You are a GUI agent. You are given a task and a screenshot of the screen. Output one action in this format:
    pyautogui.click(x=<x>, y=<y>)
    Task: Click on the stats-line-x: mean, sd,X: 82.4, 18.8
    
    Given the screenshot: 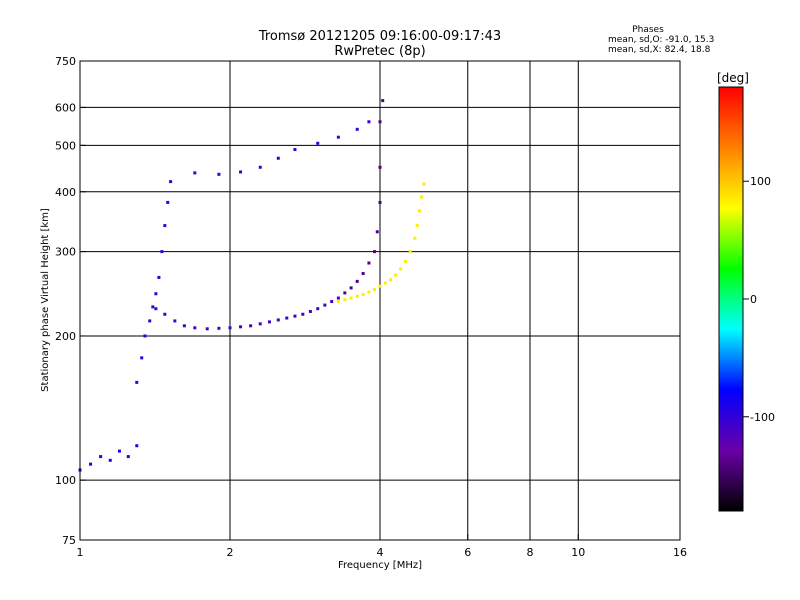 What is the action you would take?
    pyautogui.click(x=659, y=50)
    